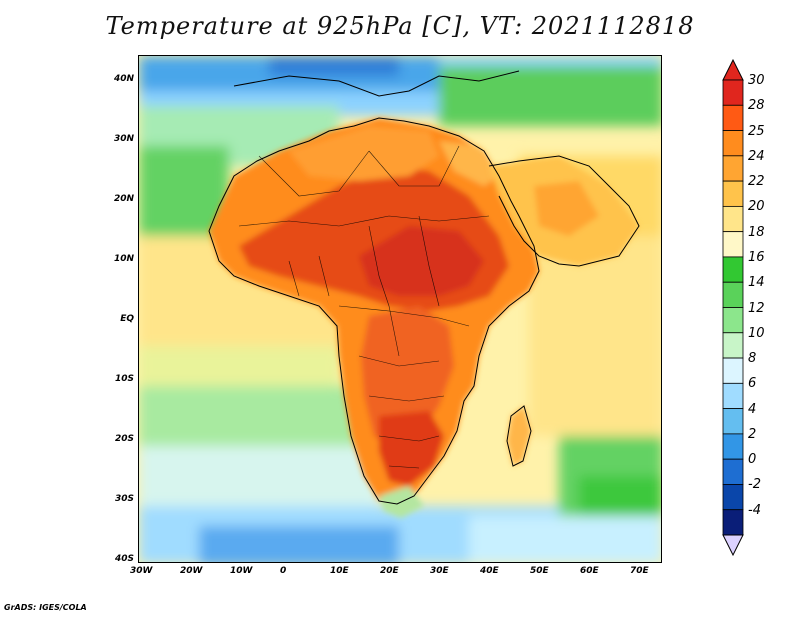 The height and width of the screenshot is (618, 800). I want to click on lat-tick-label: EQ, so click(127, 319).